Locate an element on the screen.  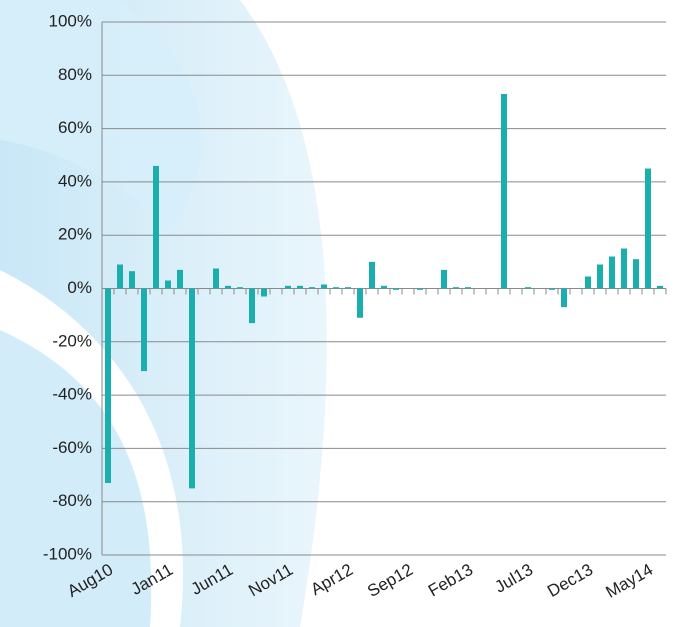
x-tick-label: Feb13 is located at coordinates (450, 580).